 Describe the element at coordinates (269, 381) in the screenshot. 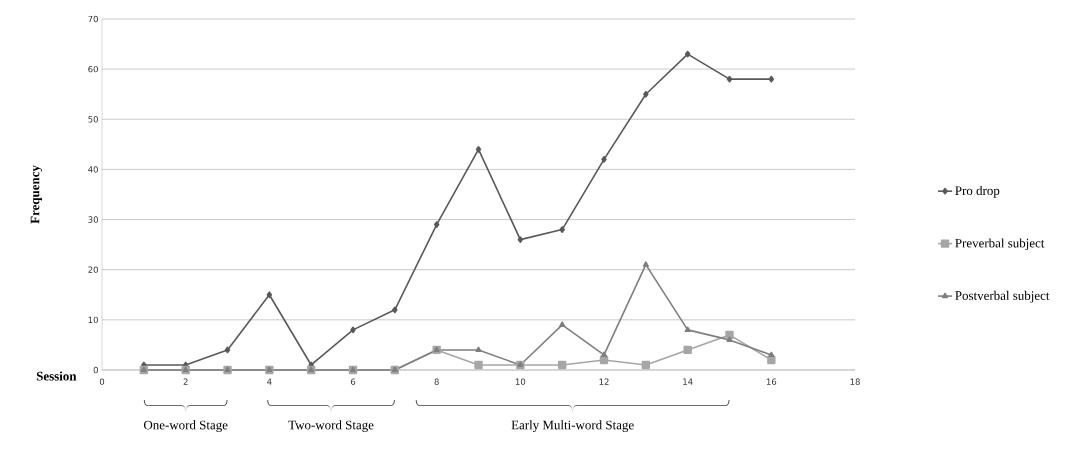

I see `x-tick-label: 4` at that location.